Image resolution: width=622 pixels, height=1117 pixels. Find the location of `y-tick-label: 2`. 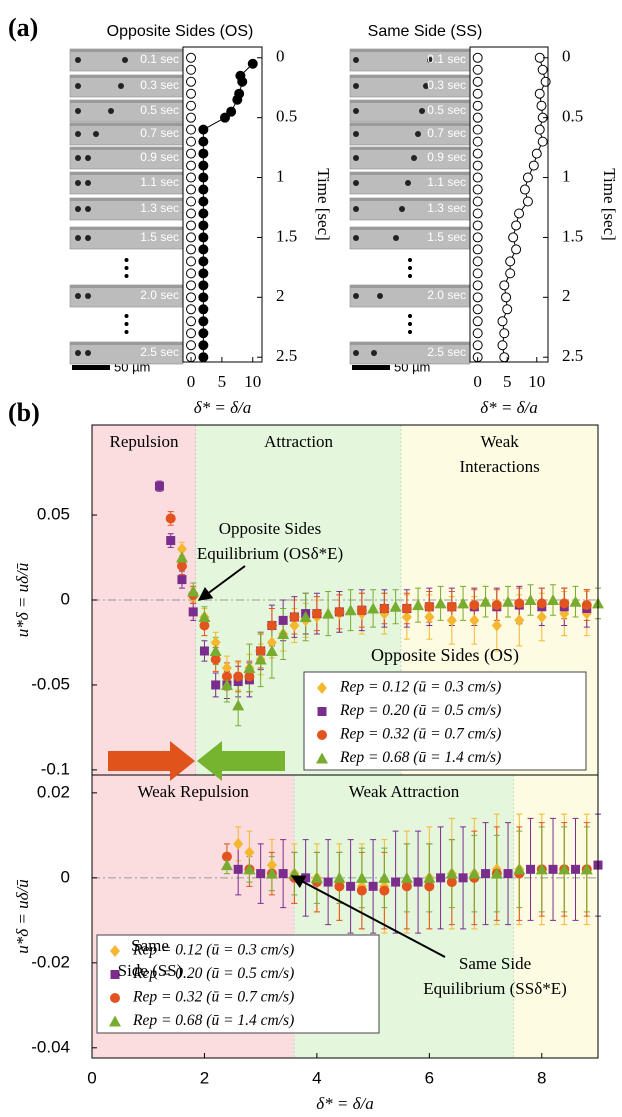

y-tick-label: 2 is located at coordinates (280, 295).